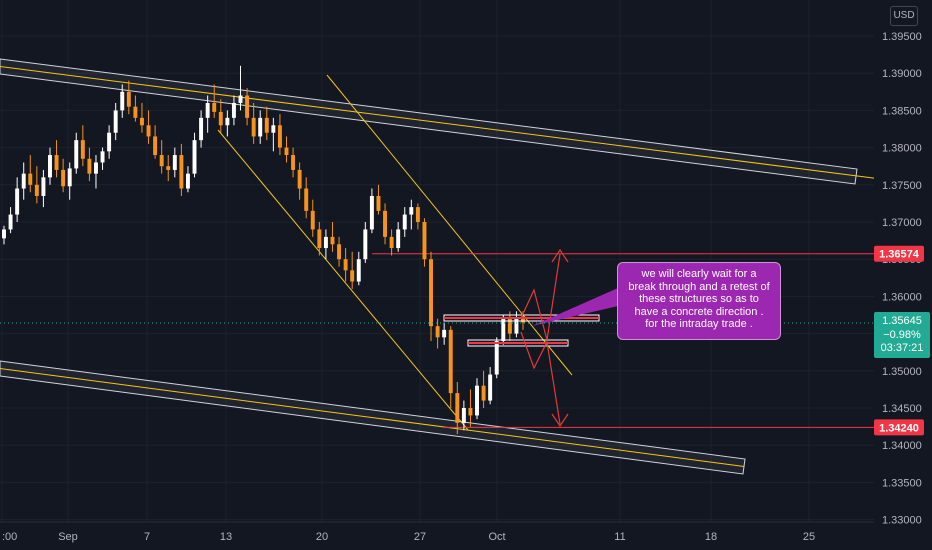  I want to click on bullish-scenario-path, so click(540, 297).